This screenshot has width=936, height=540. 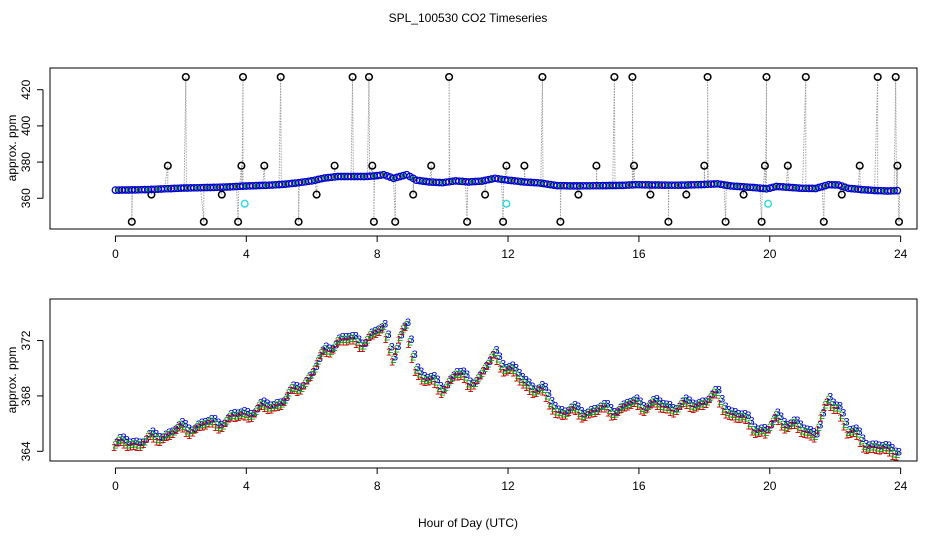 I want to click on top-x-tick-label: 8, so click(x=377, y=254).